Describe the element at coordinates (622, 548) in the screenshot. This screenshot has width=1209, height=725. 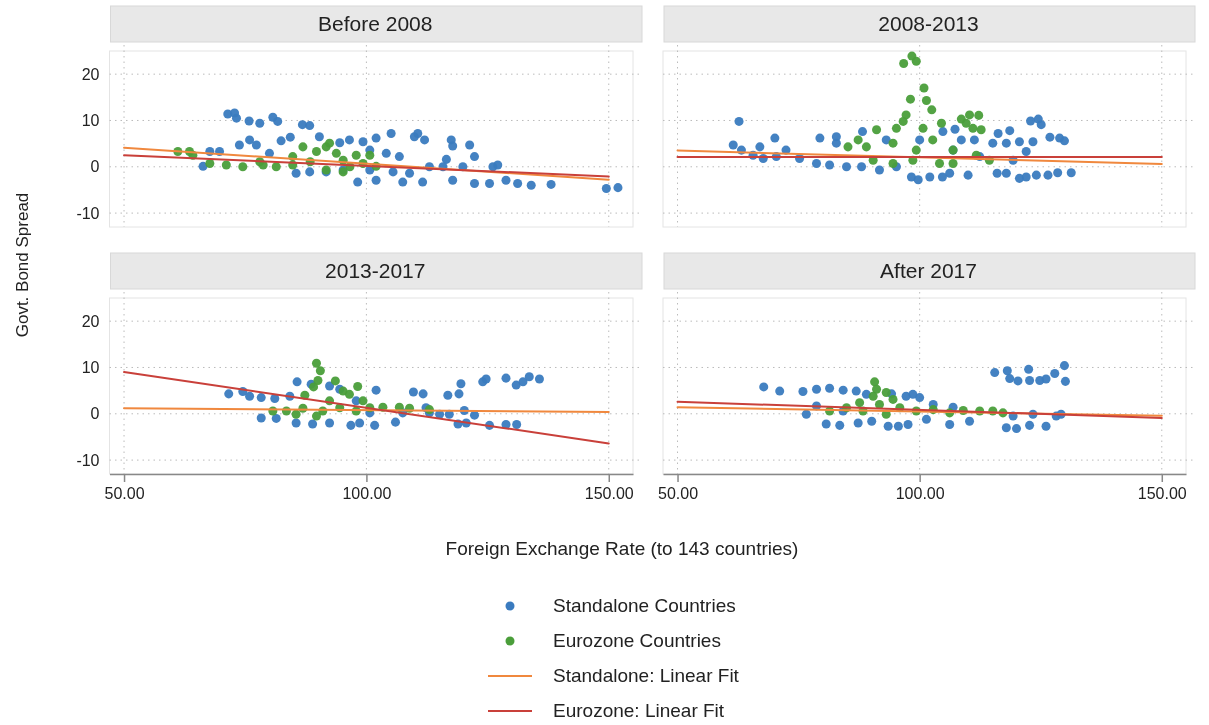
I see `x-axis-title: Foreign Exchange Rate (to 143 countries)` at that location.